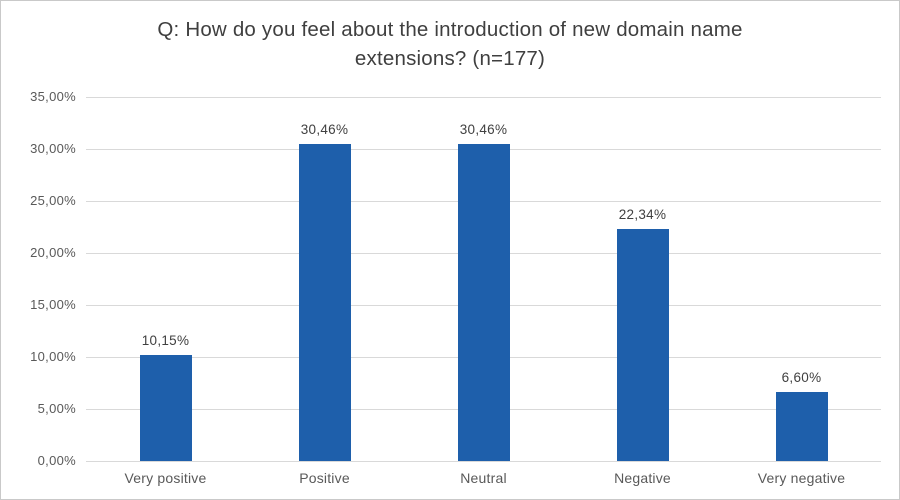 This screenshot has width=900, height=500. Describe the element at coordinates (165, 341) in the screenshot. I see `bar-value-label: 10,15%` at that location.